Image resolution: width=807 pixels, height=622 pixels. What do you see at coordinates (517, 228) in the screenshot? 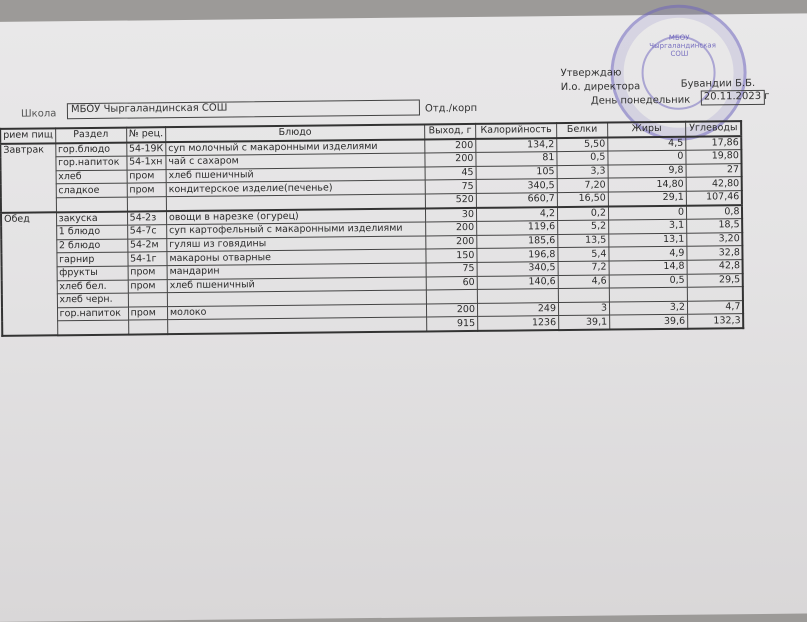
I see `cell-calories: 119,6` at bounding box center [517, 228].